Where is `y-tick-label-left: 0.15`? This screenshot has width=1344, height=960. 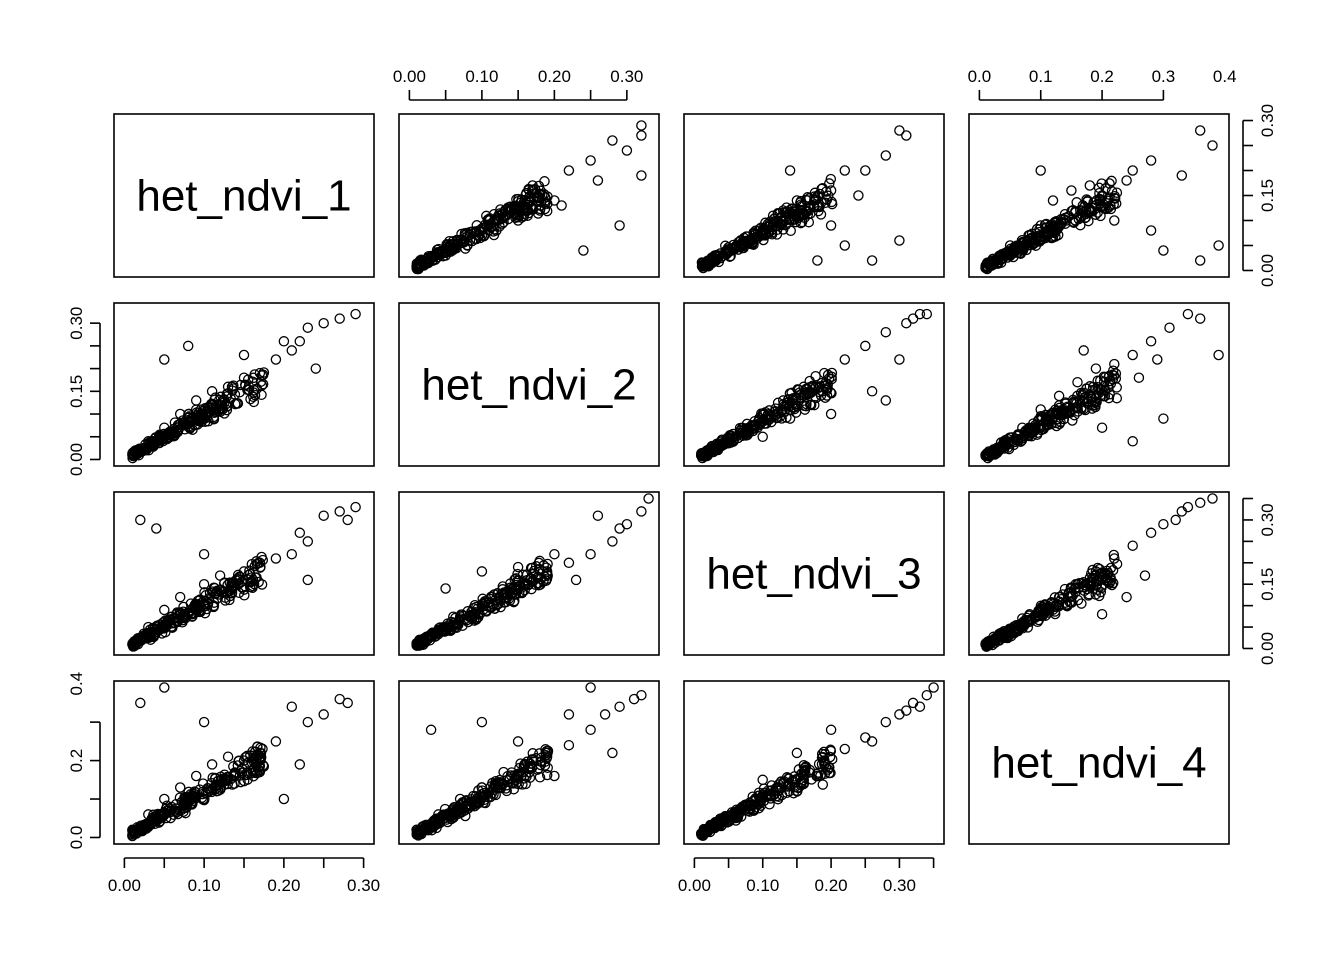
y-tick-label-left: 0.15 is located at coordinates (76, 391).